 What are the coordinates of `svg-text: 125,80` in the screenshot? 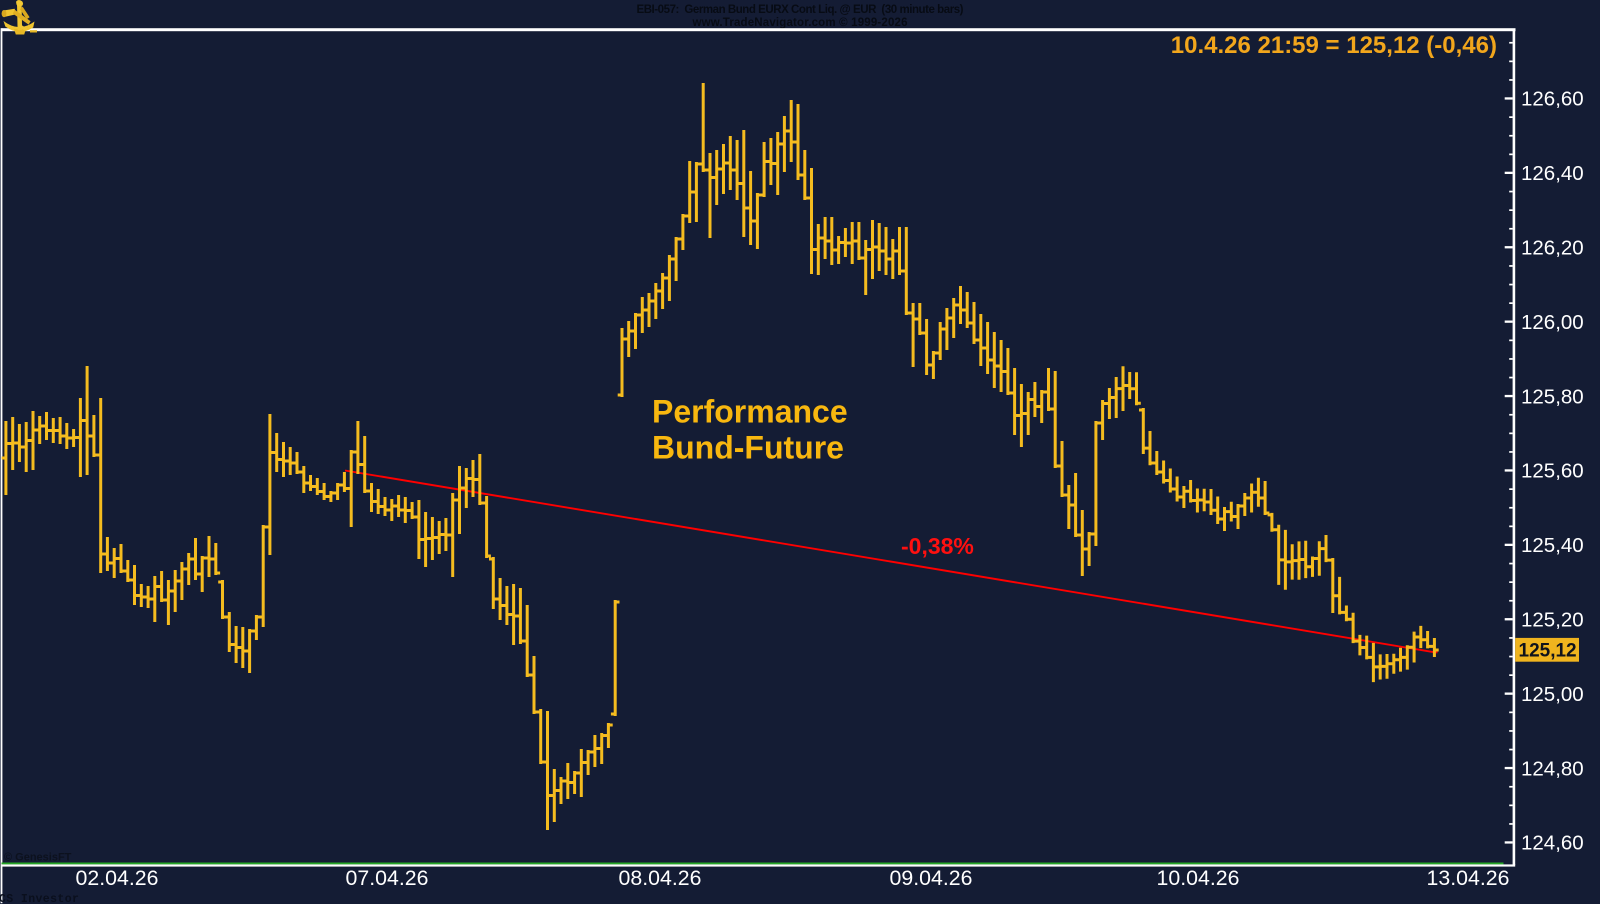 It's located at (1552, 396).